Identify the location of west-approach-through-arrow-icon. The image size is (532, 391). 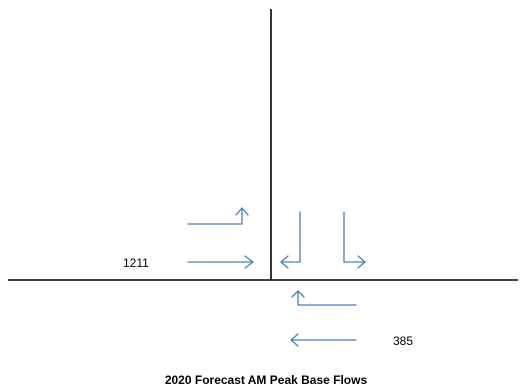
(220, 262).